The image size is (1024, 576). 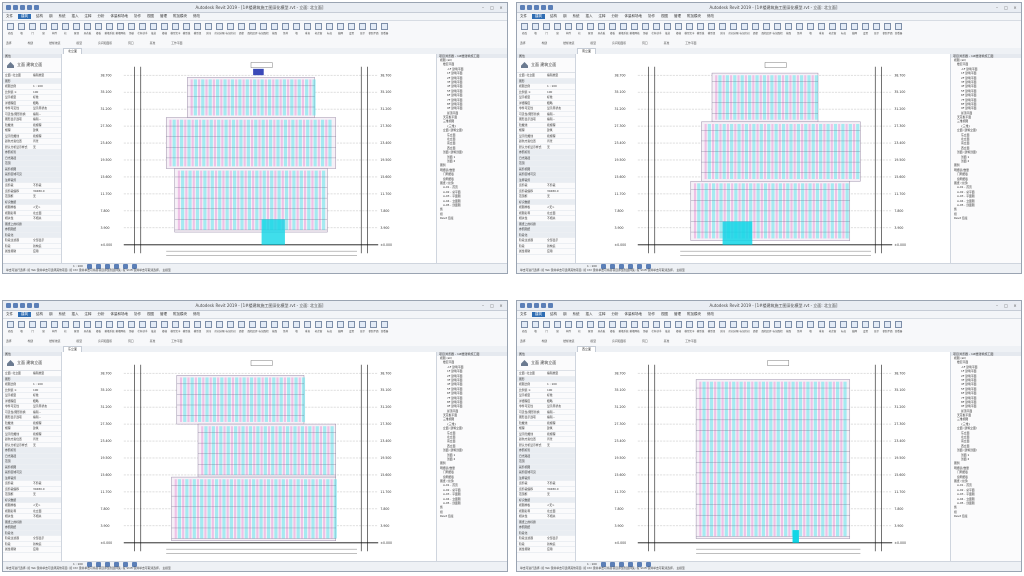 I want to click on ribbon-tab: 附加模块, so click(x=180, y=314).